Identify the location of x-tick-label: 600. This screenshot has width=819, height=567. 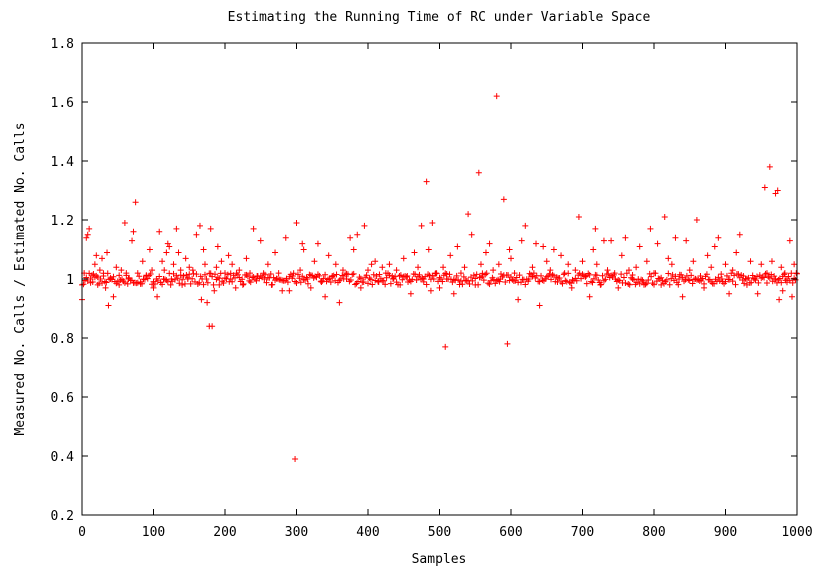
(510, 532).